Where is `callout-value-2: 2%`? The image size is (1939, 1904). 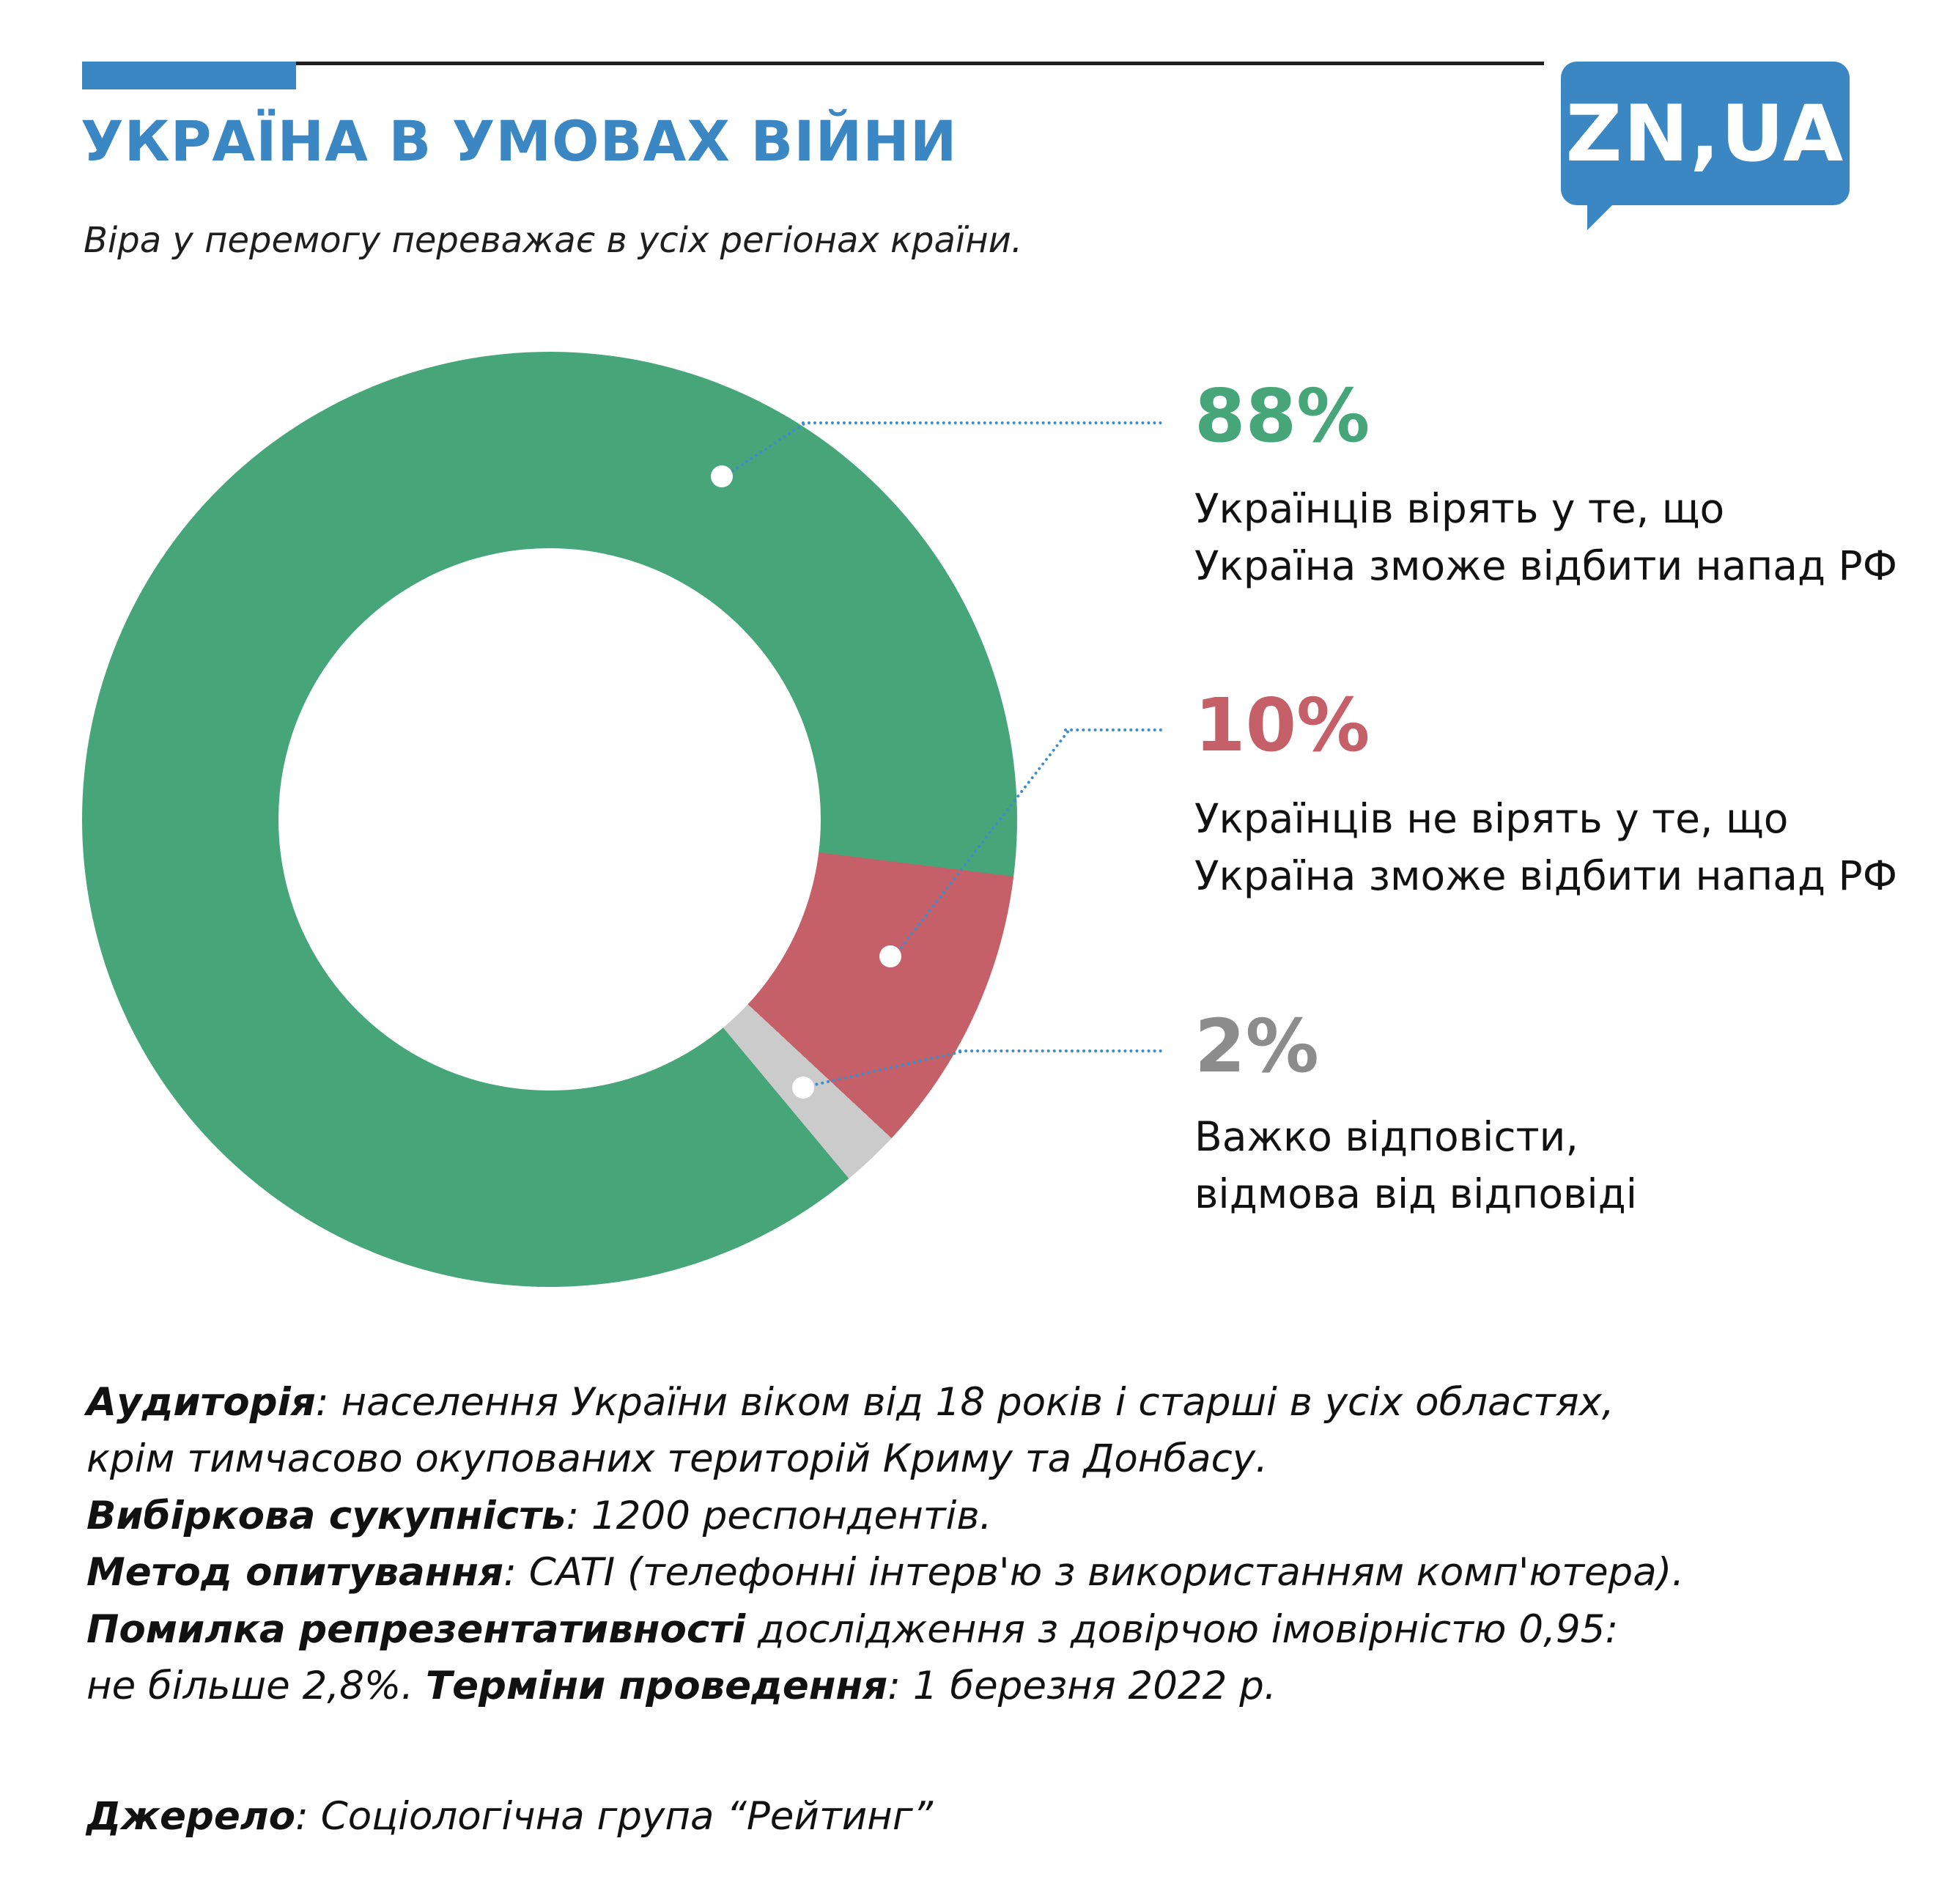
callout-value-2: 2% is located at coordinates (1256, 1046).